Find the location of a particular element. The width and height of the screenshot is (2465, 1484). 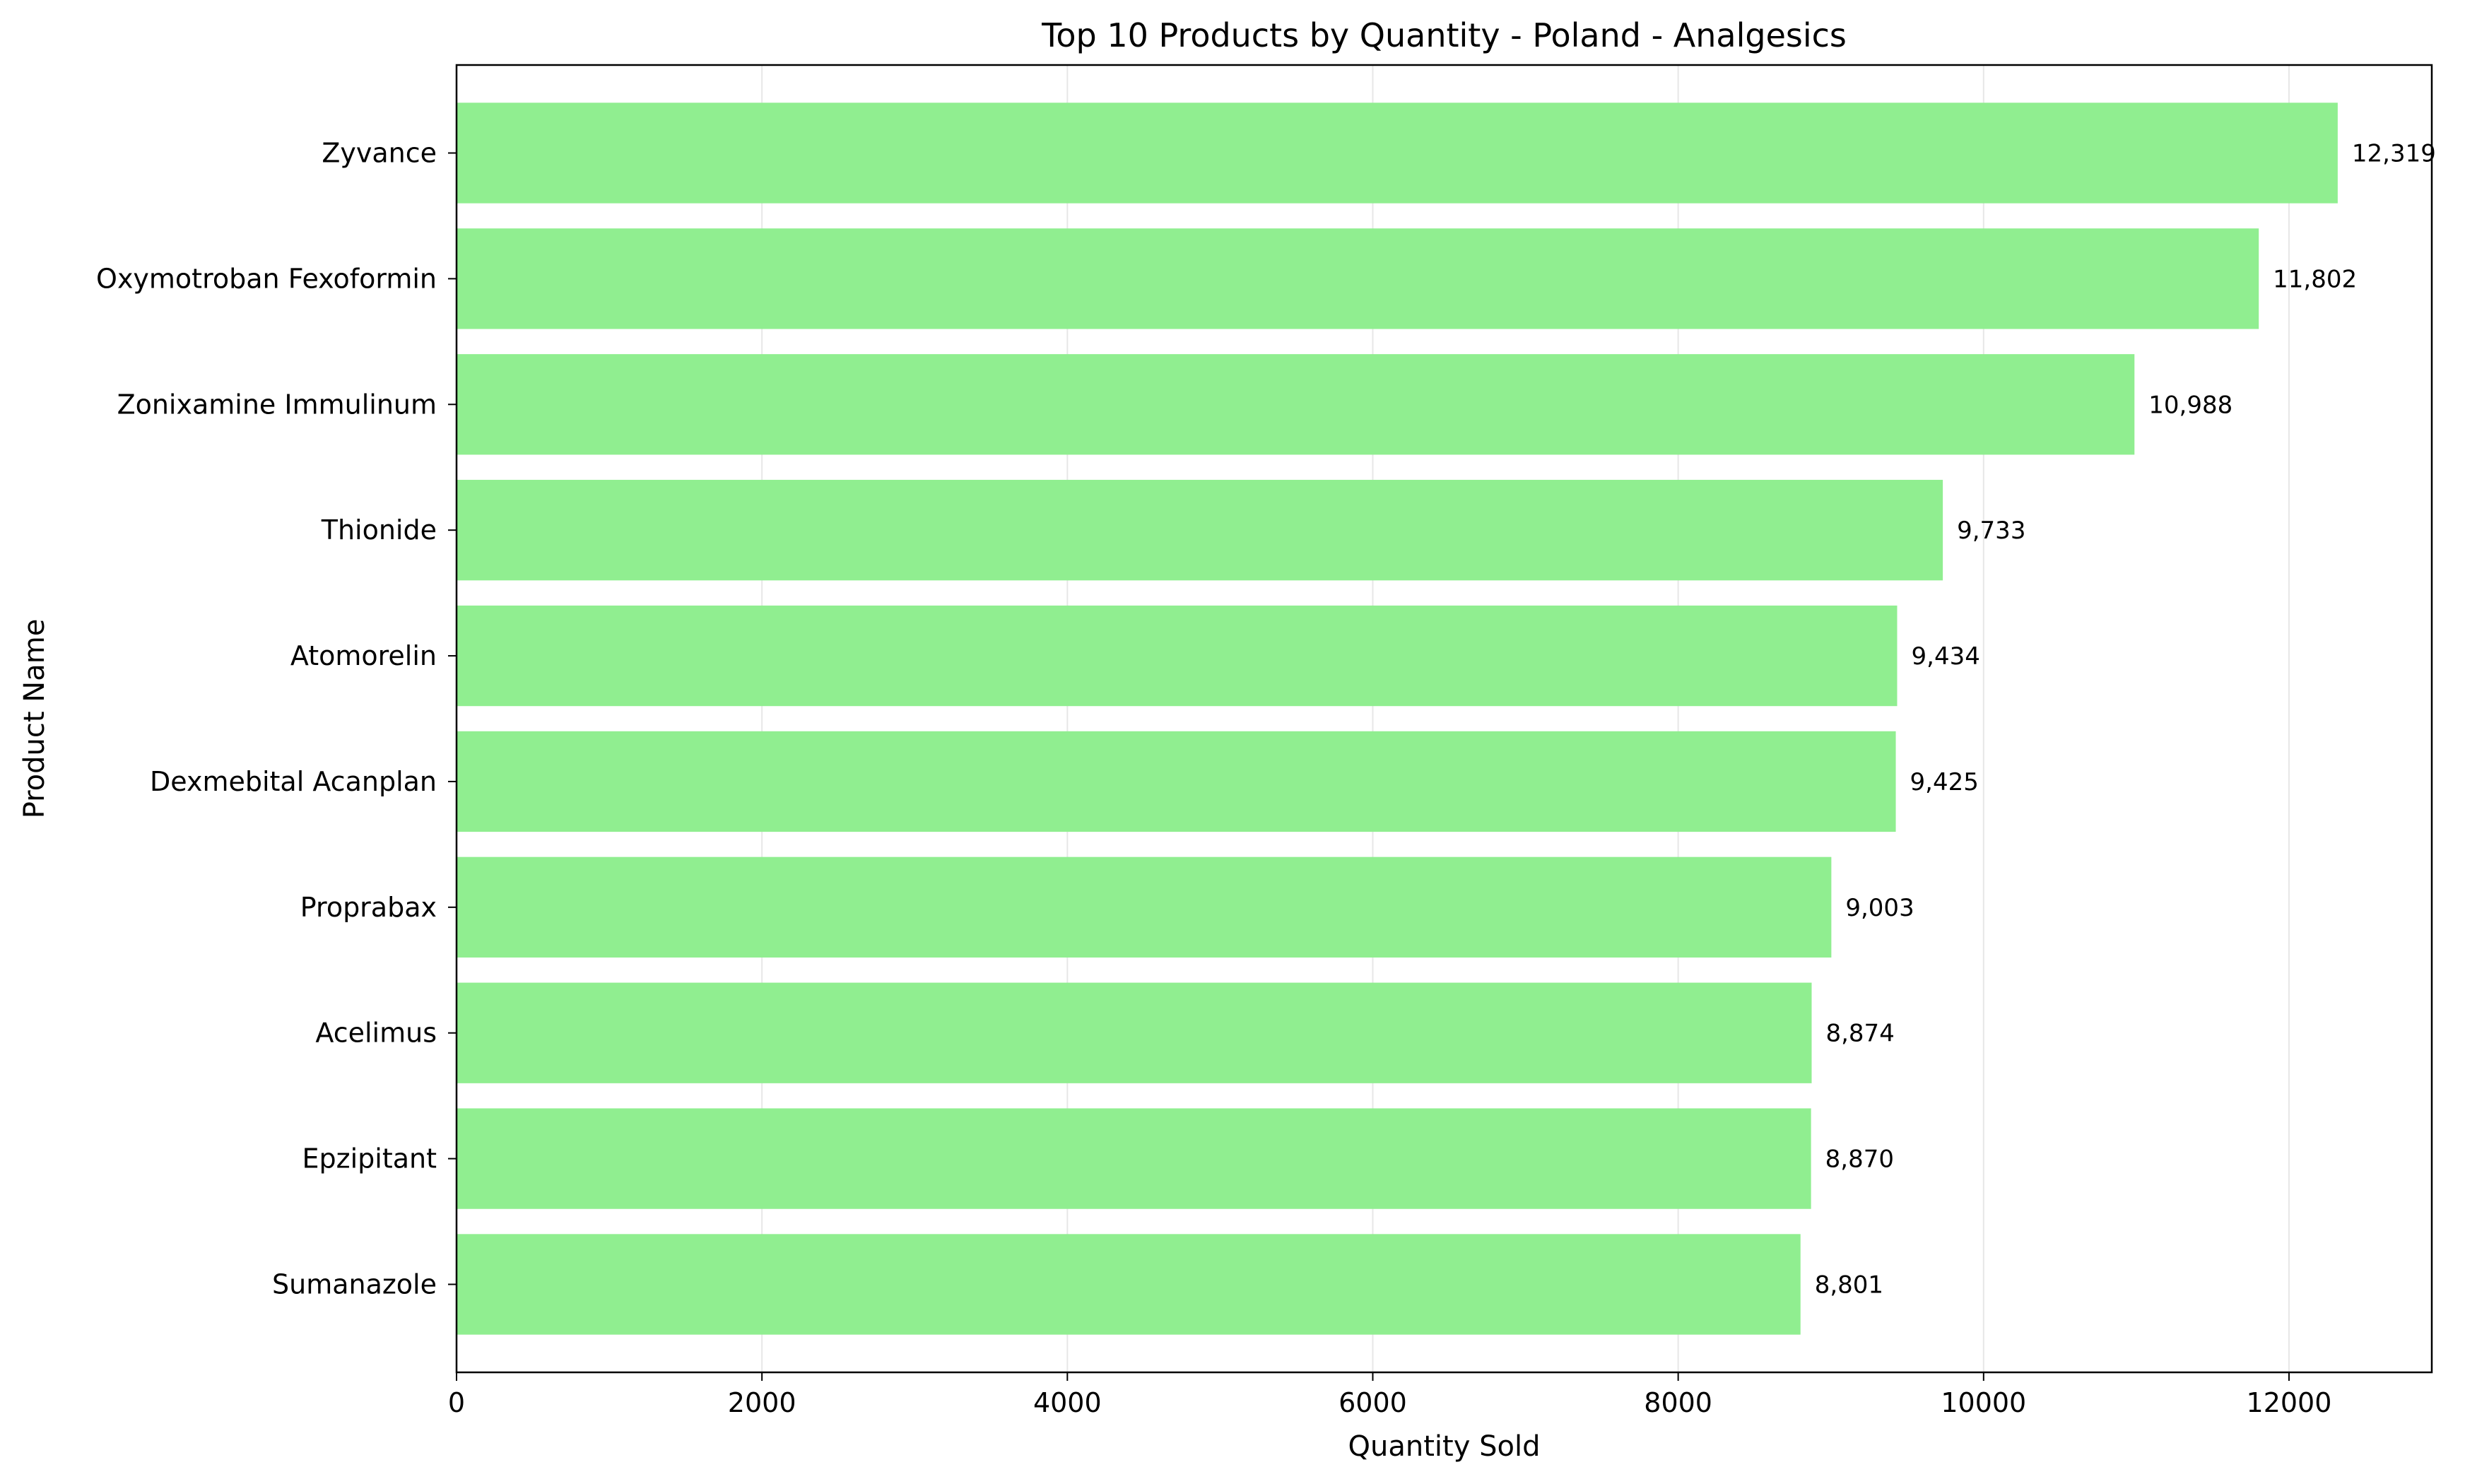

bar-value-label: 11,802 is located at coordinates (2315, 279).